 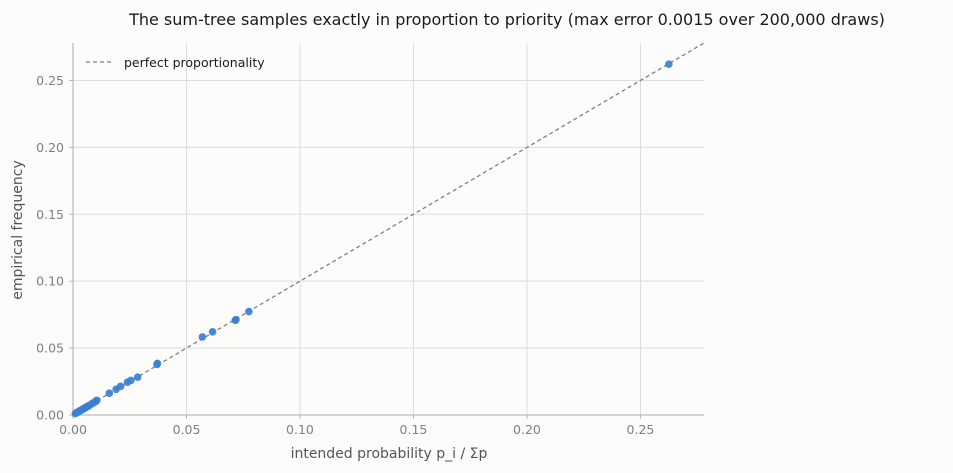 What do you see at coordinates (50, 348) in the screenshot?
I see `y-tick-label: 0.05` at bounding box center [50, 348].